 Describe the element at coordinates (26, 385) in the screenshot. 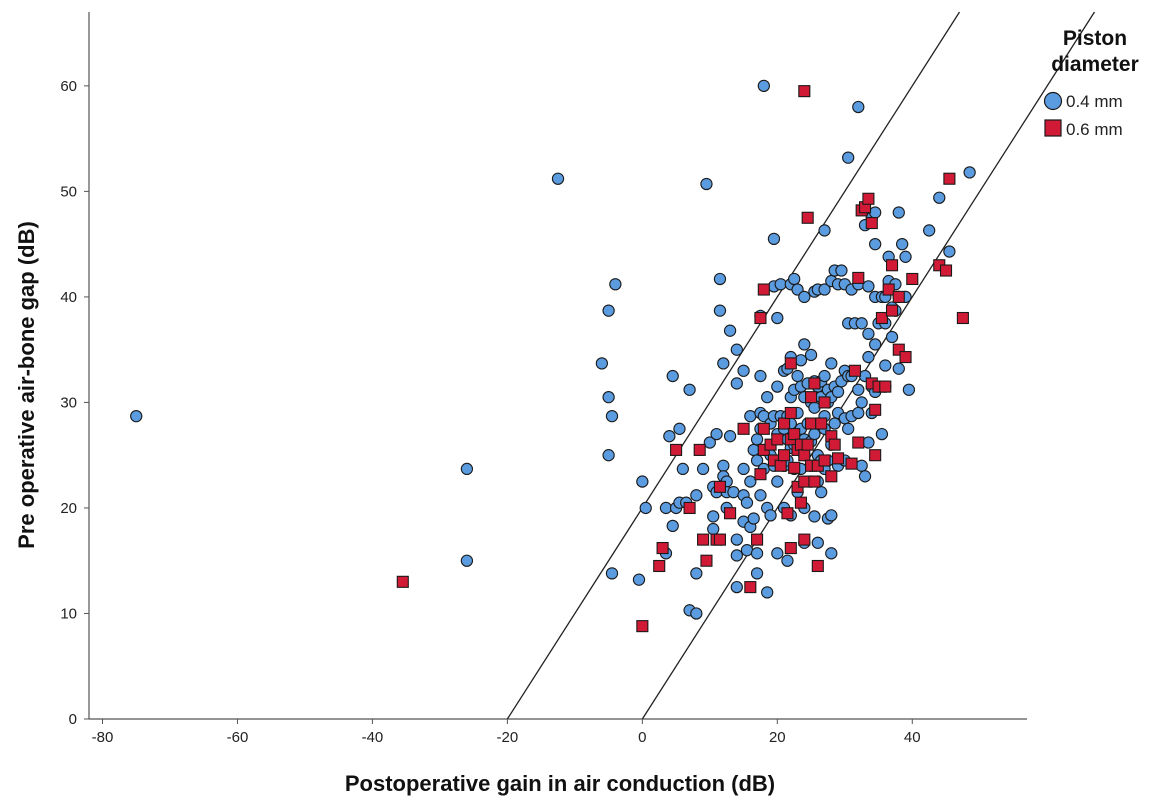

I see `y-axis-title: Pre operative air-bone gap (dB)` at that location.